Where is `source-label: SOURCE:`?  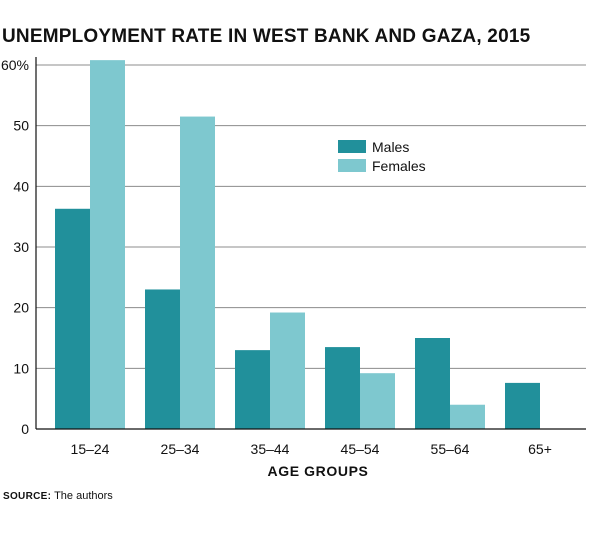
source-label: SOURCE: is located at coordinates (27, 496).